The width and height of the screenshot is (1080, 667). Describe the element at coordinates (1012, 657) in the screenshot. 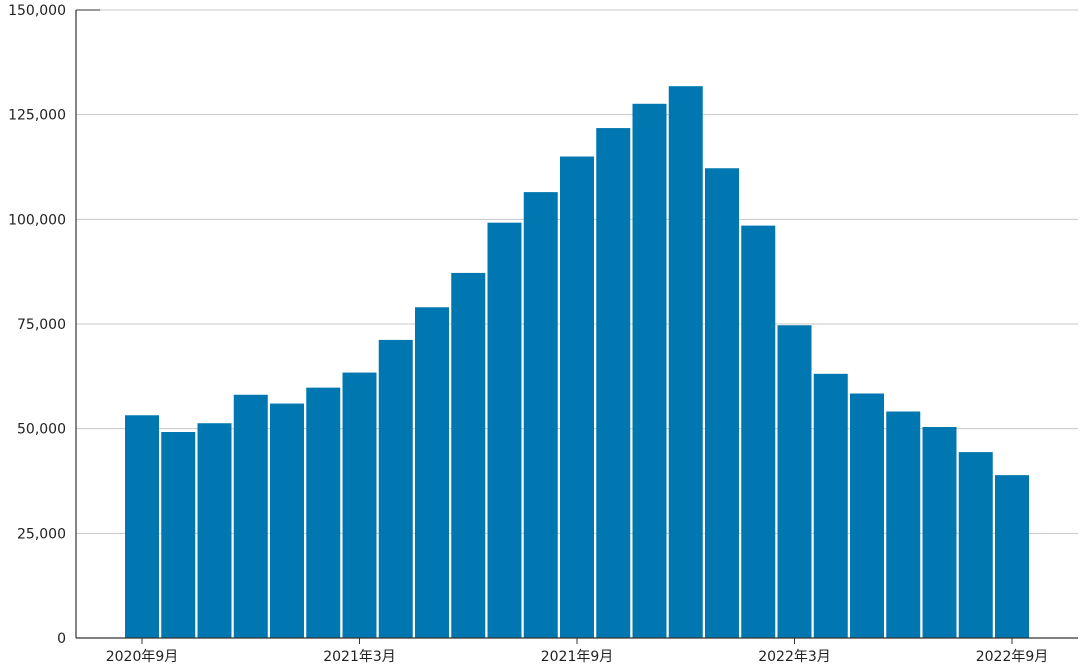

I see `x-tick-label: 2022年9月` at that location.